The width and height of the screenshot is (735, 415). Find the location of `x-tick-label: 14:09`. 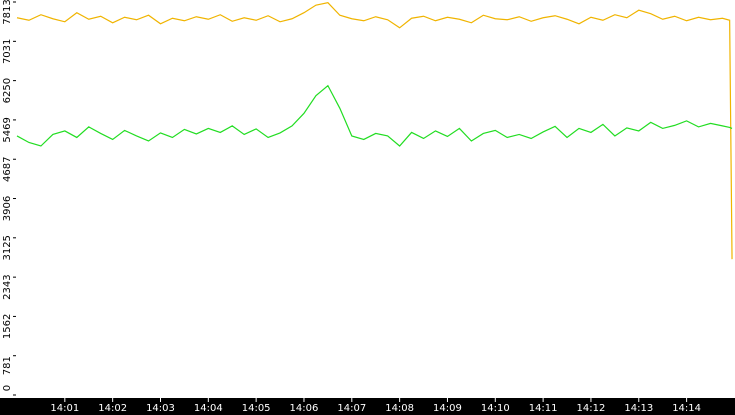

x-tick-label: 14:09 is located at coordinates (447, 408).